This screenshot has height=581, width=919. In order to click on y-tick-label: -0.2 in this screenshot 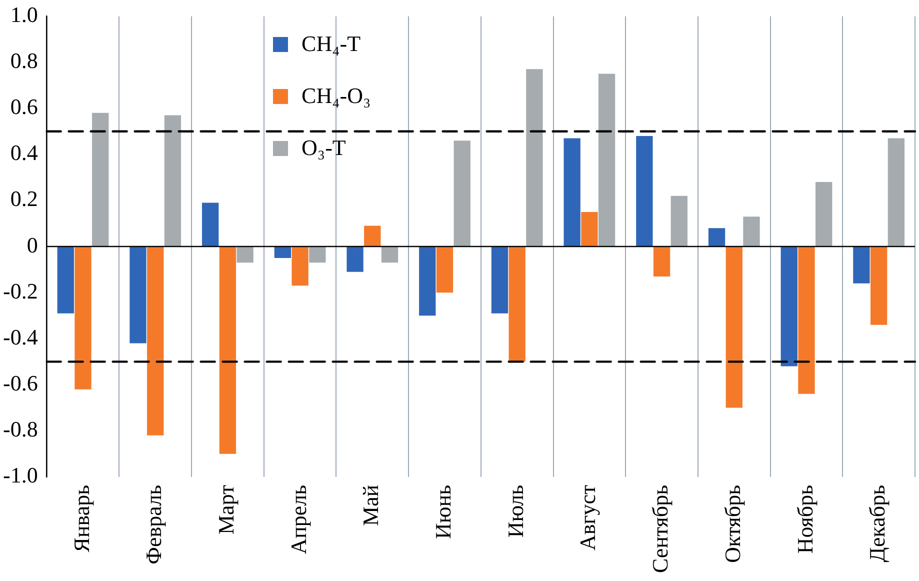, I will do `click(20, 291)`.